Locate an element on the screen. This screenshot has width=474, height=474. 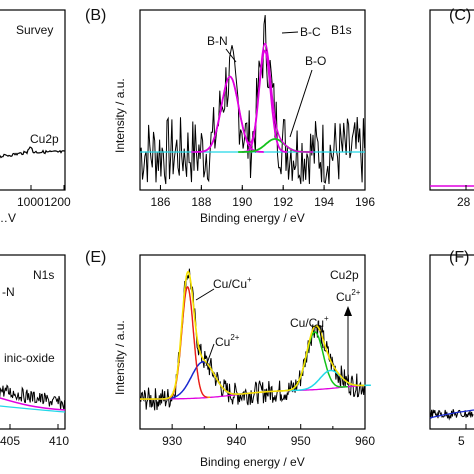
panel-e-tag: Cu2p is located at coordinates (344, 275).